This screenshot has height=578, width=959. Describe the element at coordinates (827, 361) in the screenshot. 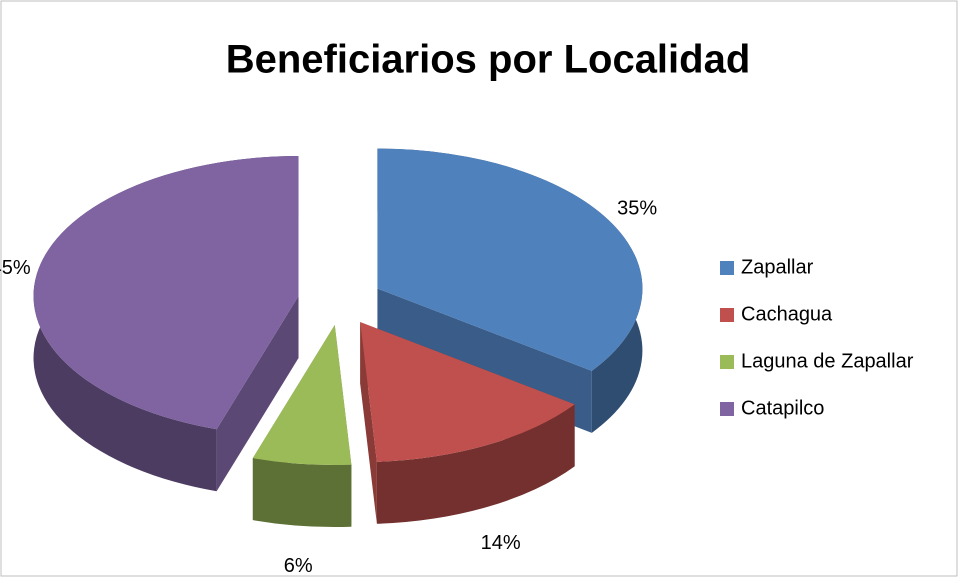

I see `legend-label: Laguna de Zapallar` at that location.